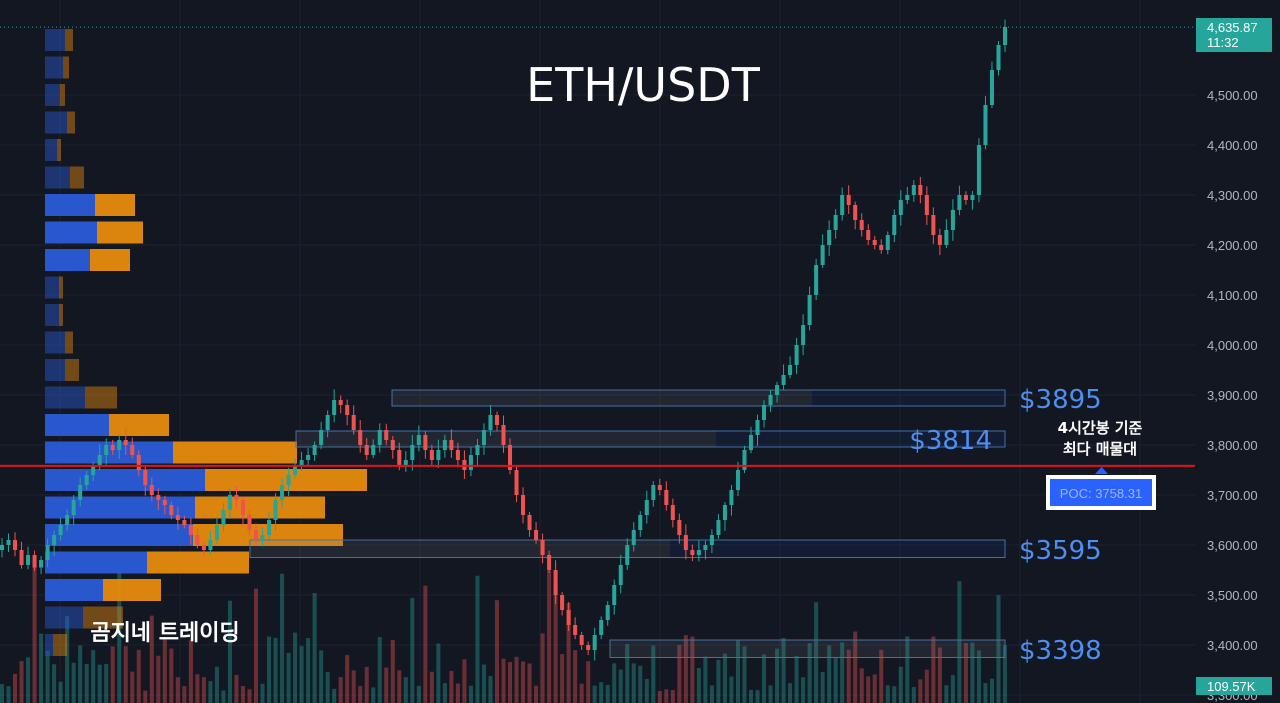  I want to click on zone-label: $3814, so click(950, 441).